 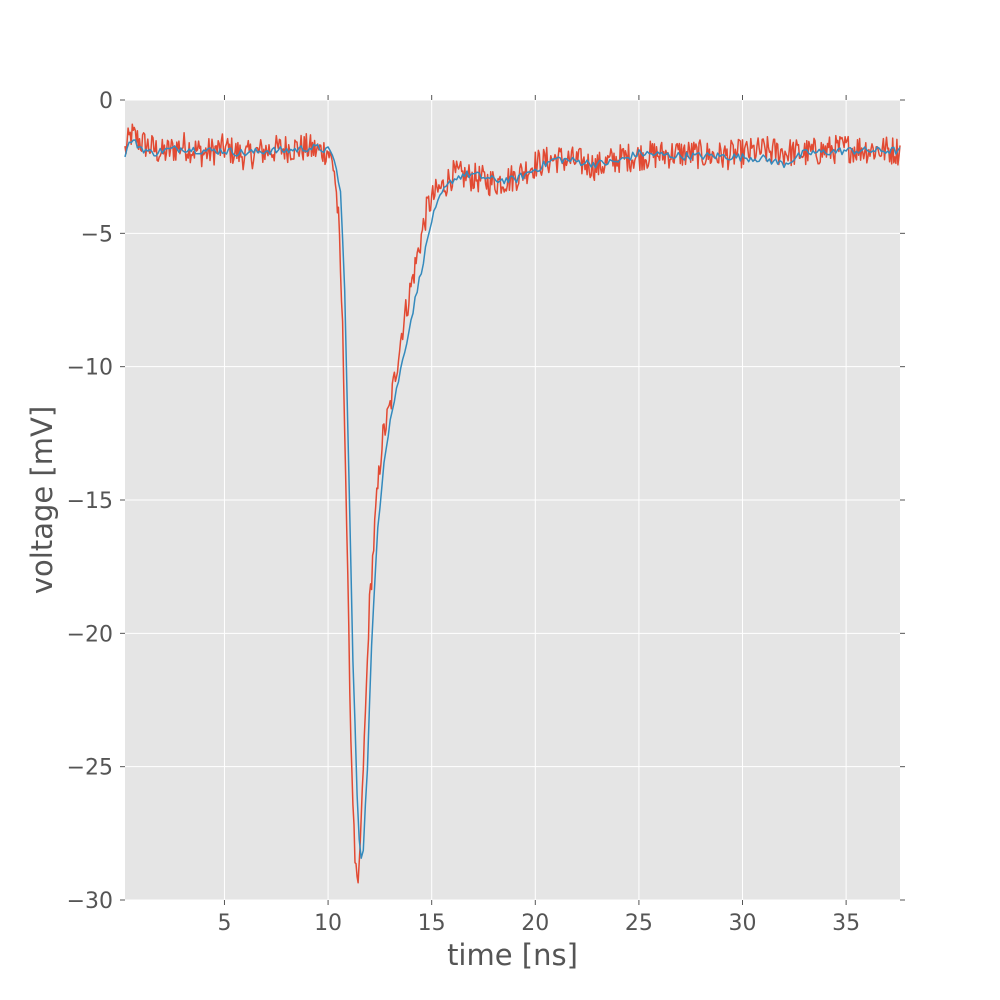 I want to click on y-axis-label: voltage [mV], so click(x=42, y=500).